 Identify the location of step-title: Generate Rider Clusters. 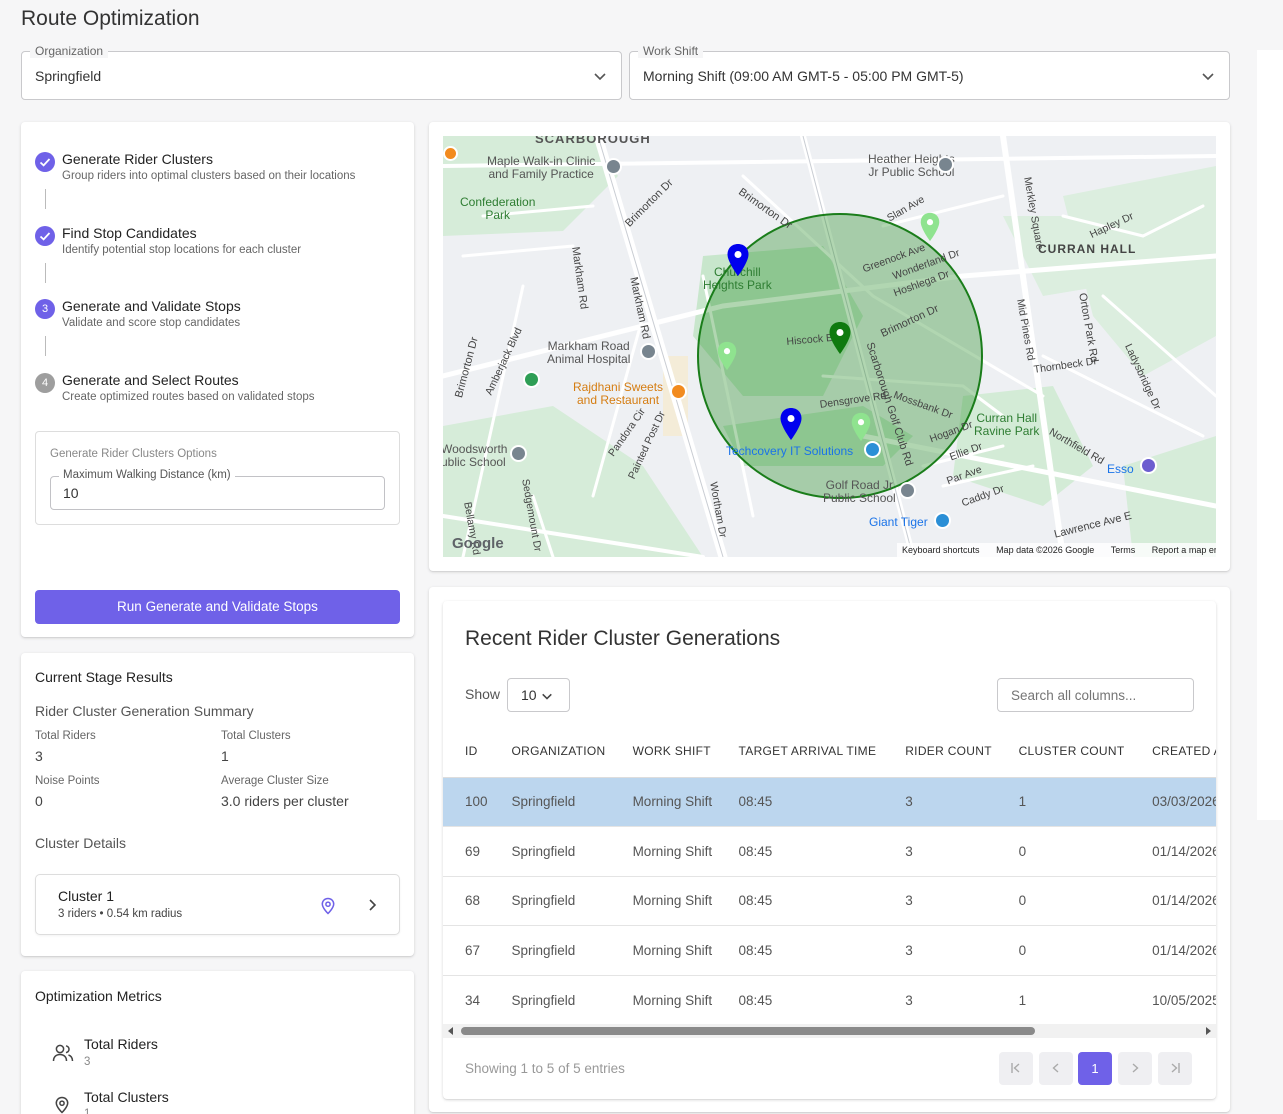
(137, 159).